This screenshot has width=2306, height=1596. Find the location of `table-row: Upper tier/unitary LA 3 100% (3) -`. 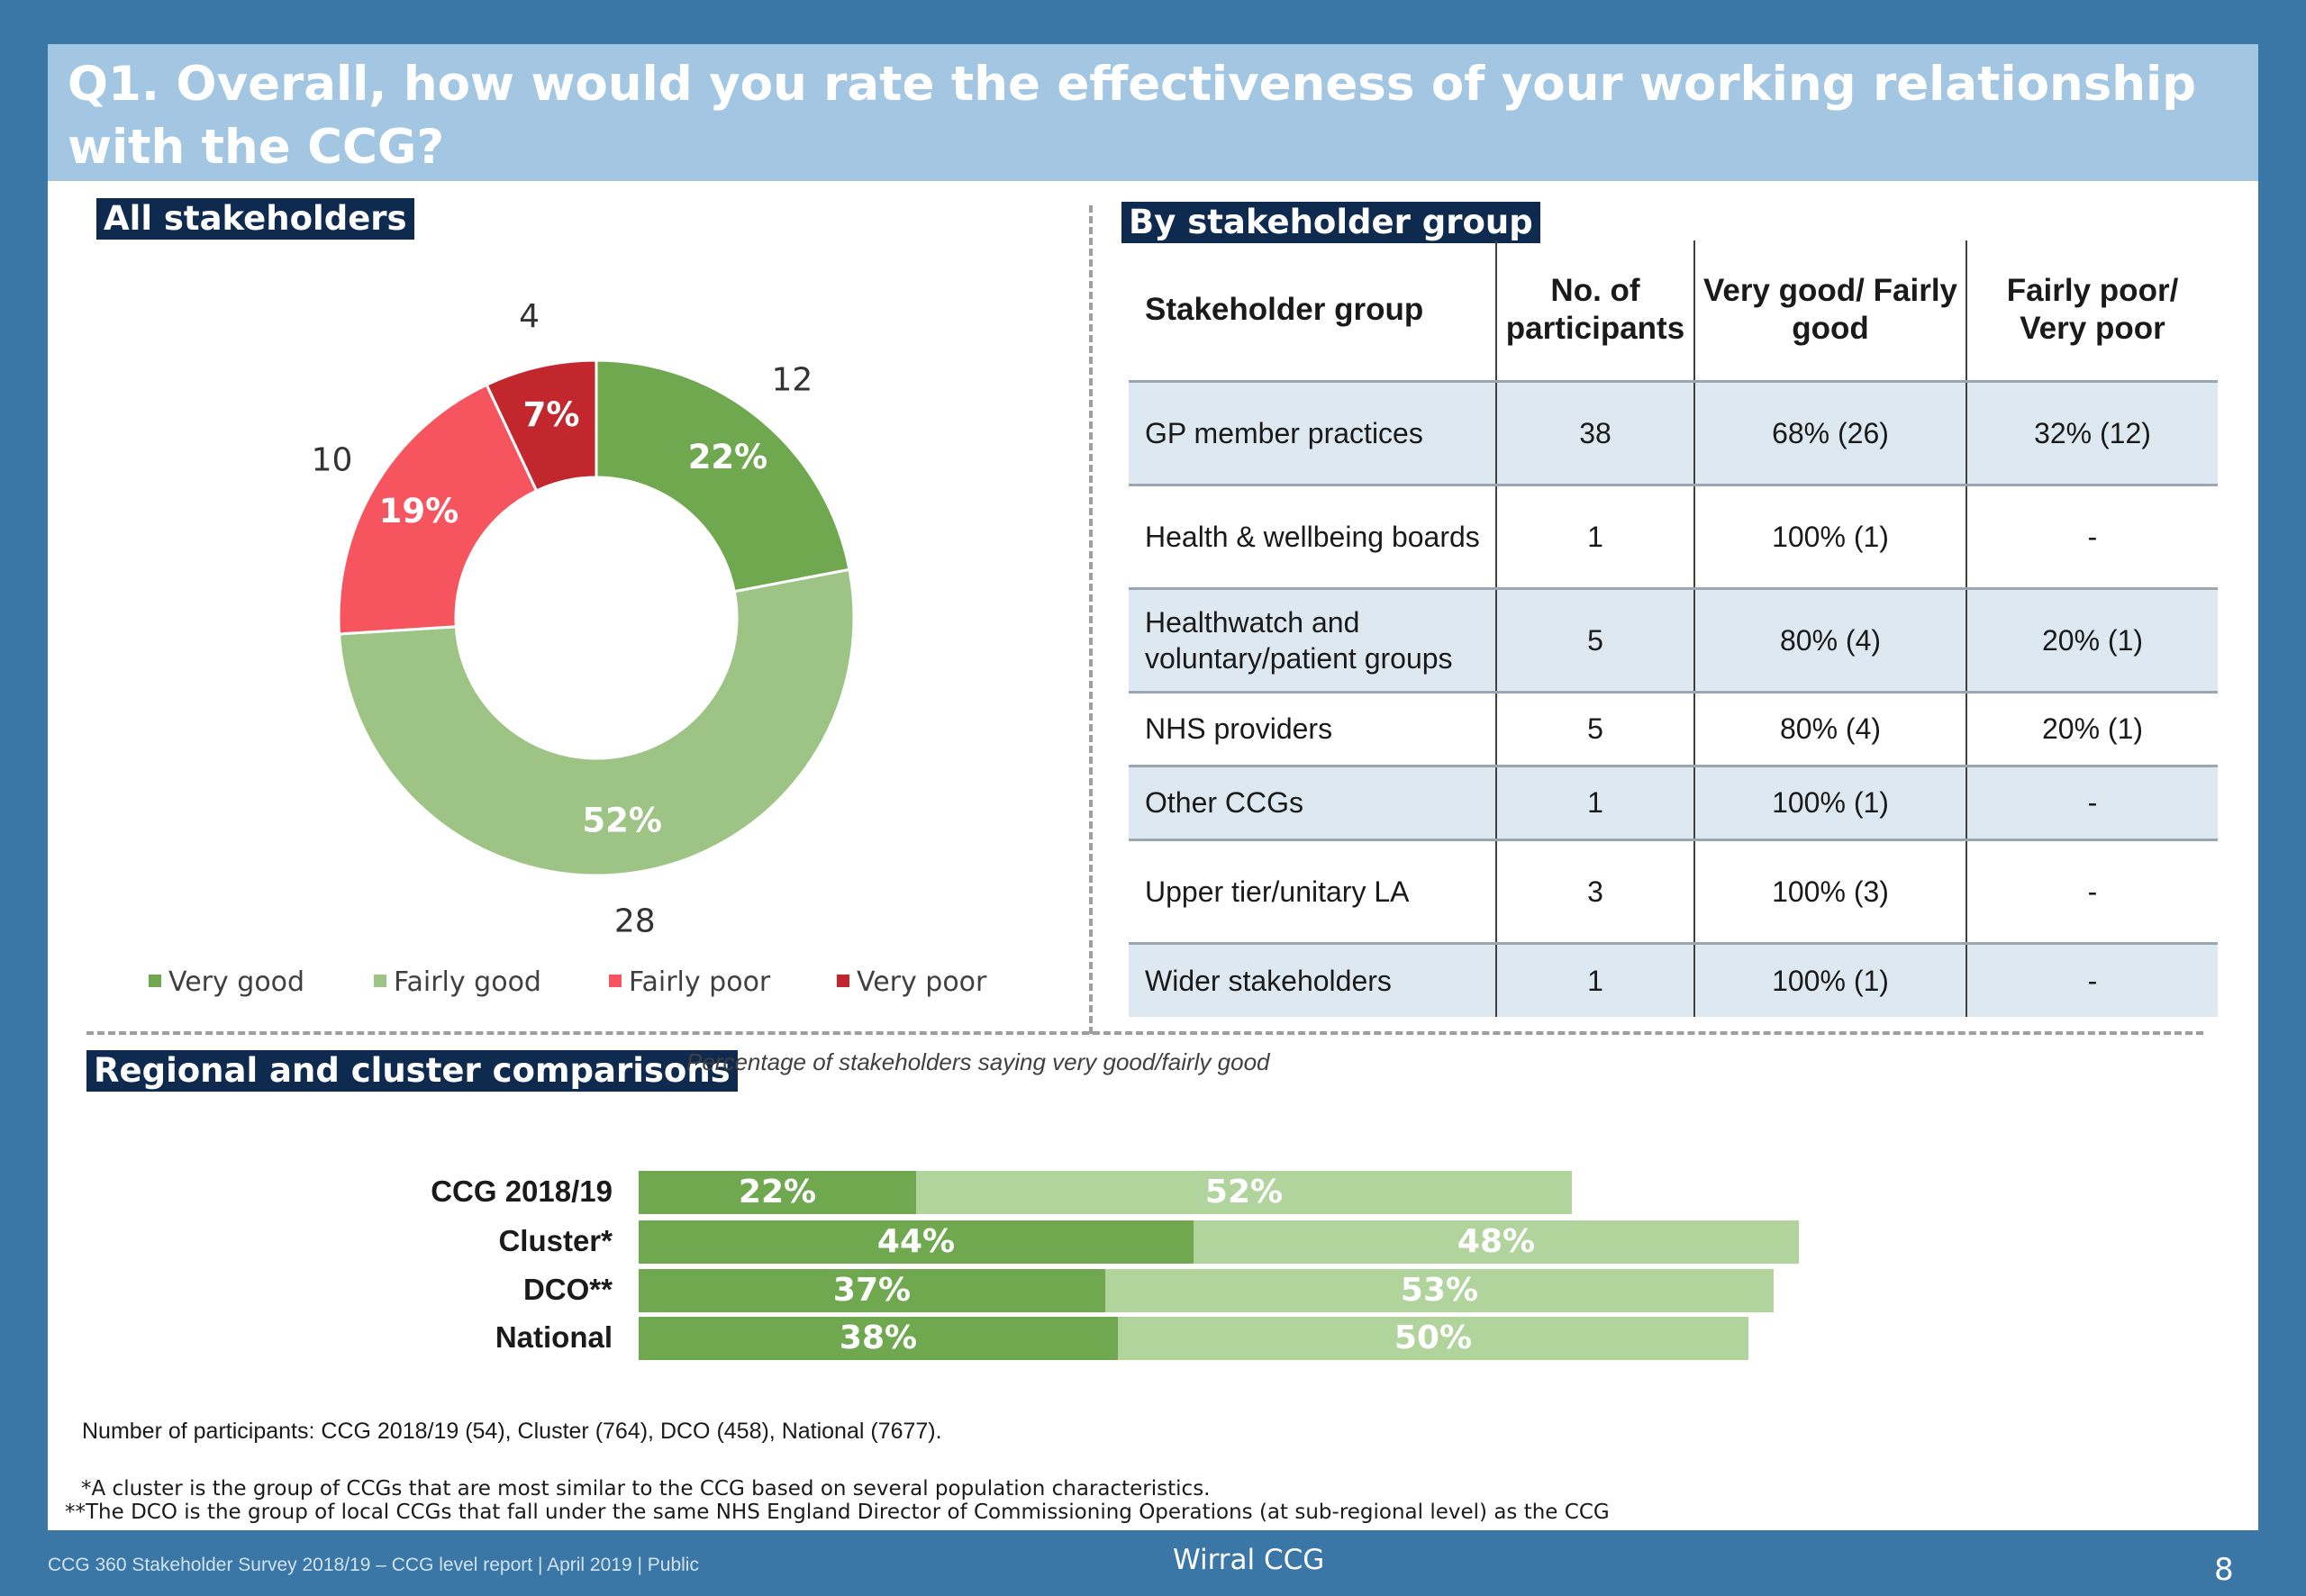

table-row: Upper tier/unitary LA 3 100% (3) - is located at coordinates (1673, 891).